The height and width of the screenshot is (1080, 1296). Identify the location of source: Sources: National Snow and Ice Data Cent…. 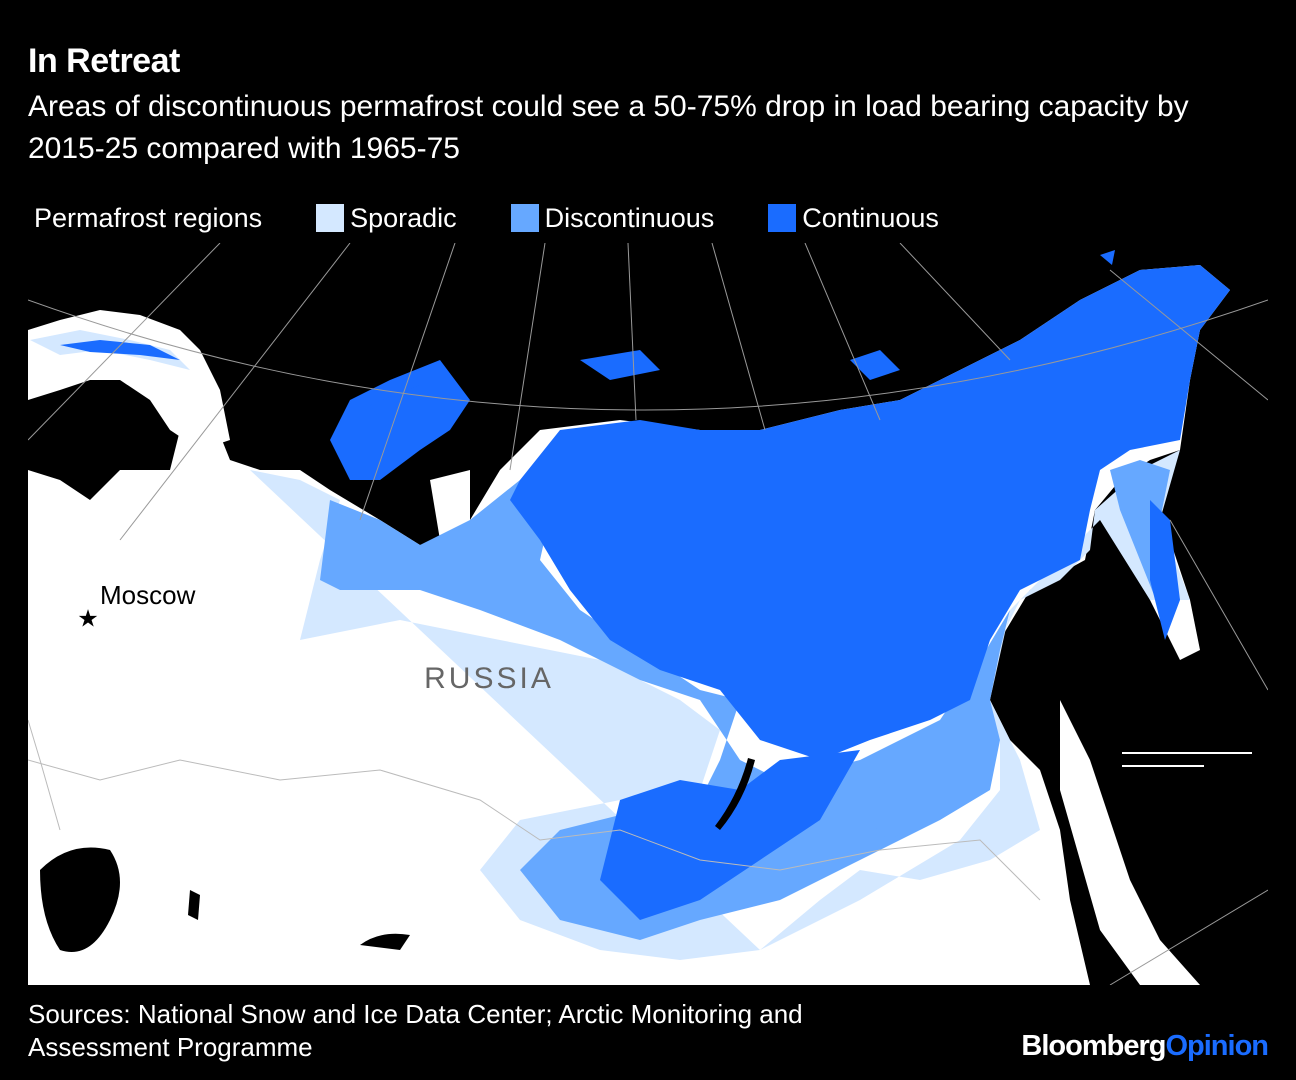
(415, 1030).